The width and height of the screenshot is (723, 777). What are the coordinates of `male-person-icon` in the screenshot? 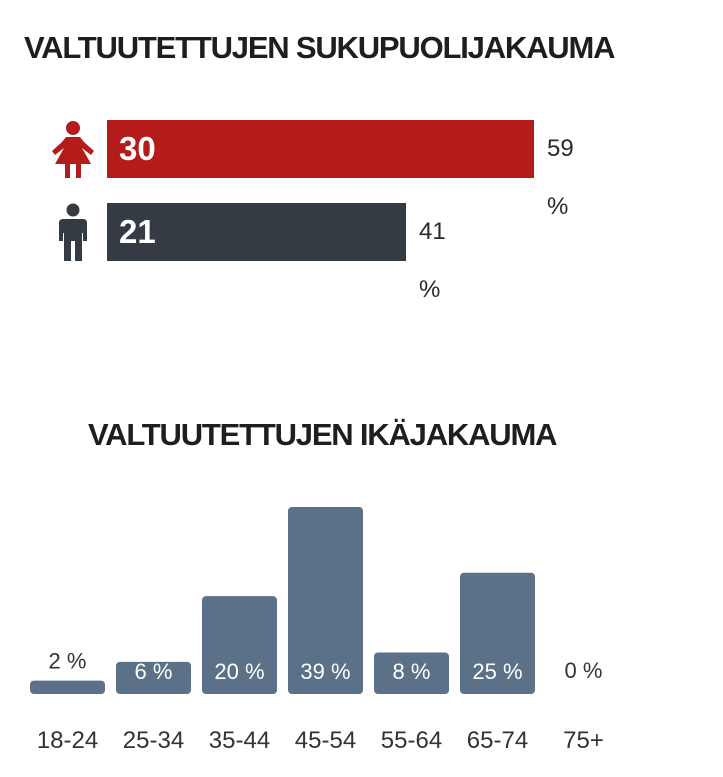 It's located at (73, 232).